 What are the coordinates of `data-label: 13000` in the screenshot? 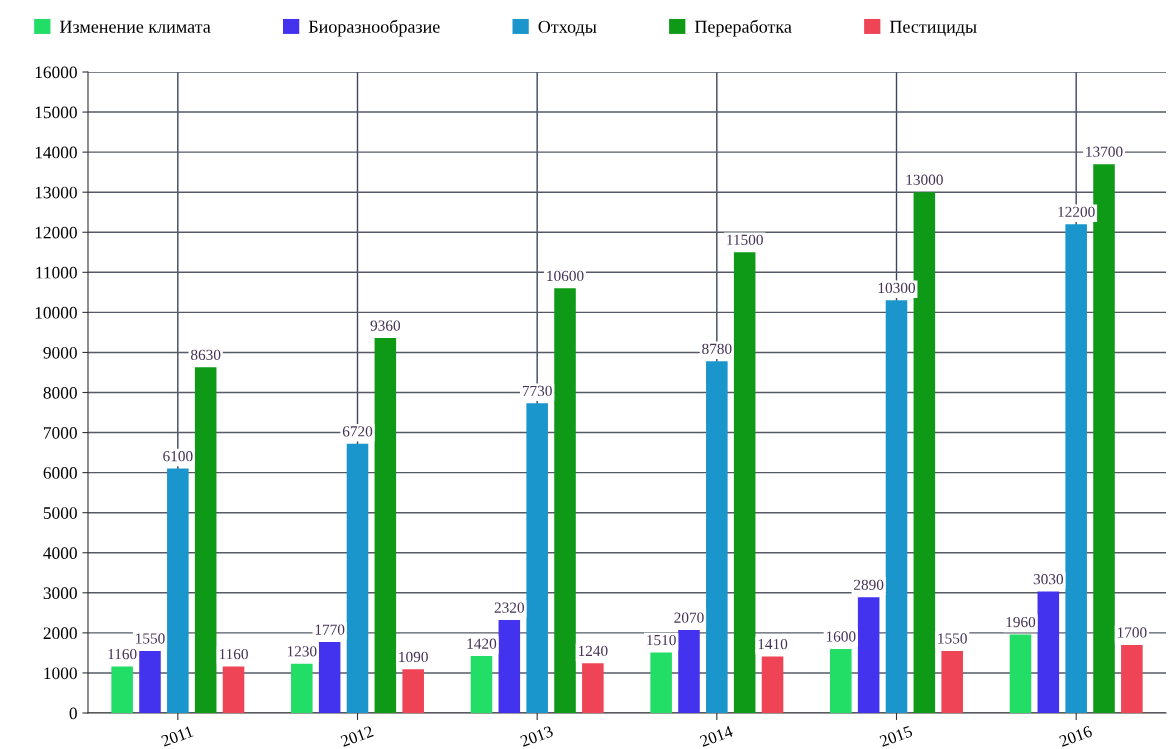 It's located at (924, 179).